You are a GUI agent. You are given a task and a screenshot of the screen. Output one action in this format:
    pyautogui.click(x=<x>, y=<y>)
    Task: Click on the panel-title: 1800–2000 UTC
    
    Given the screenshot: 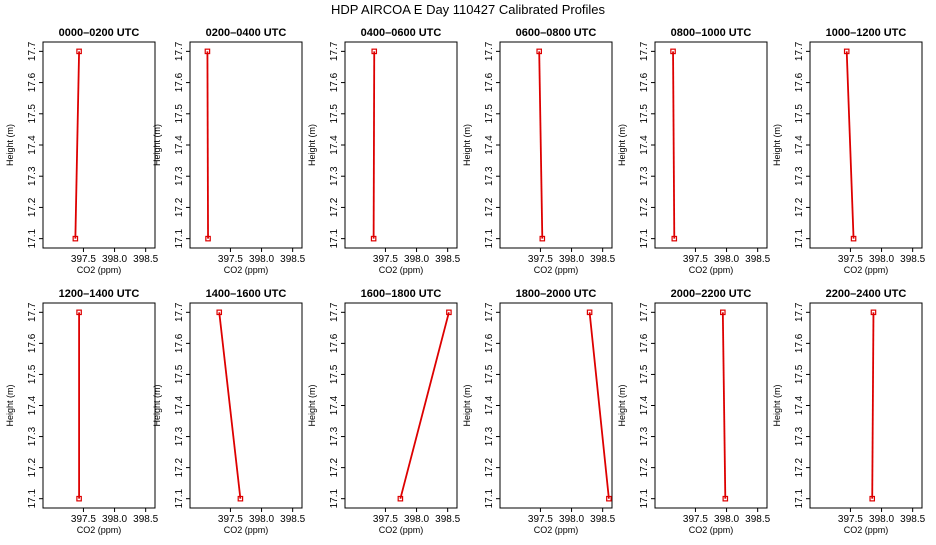 What is the action you would take?
    pyautogui.click(x=556, y=294)
    